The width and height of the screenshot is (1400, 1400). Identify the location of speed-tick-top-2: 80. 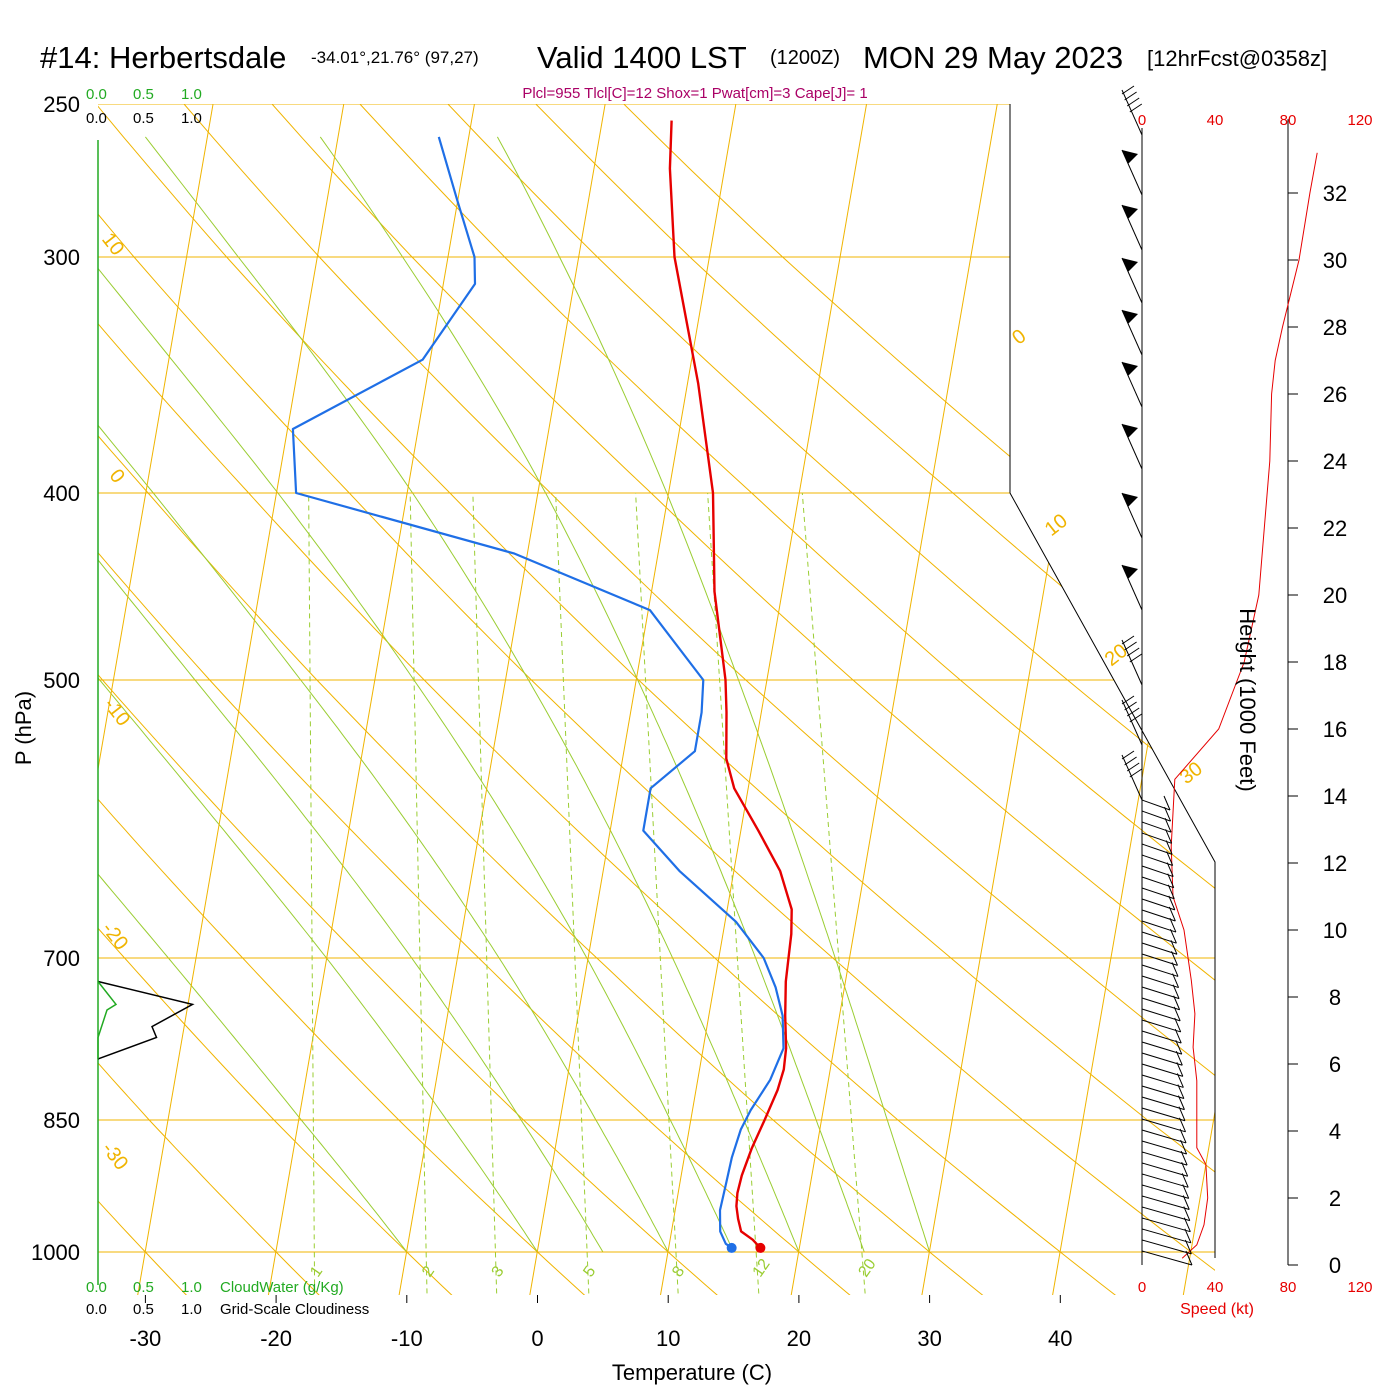
(1288, 120).